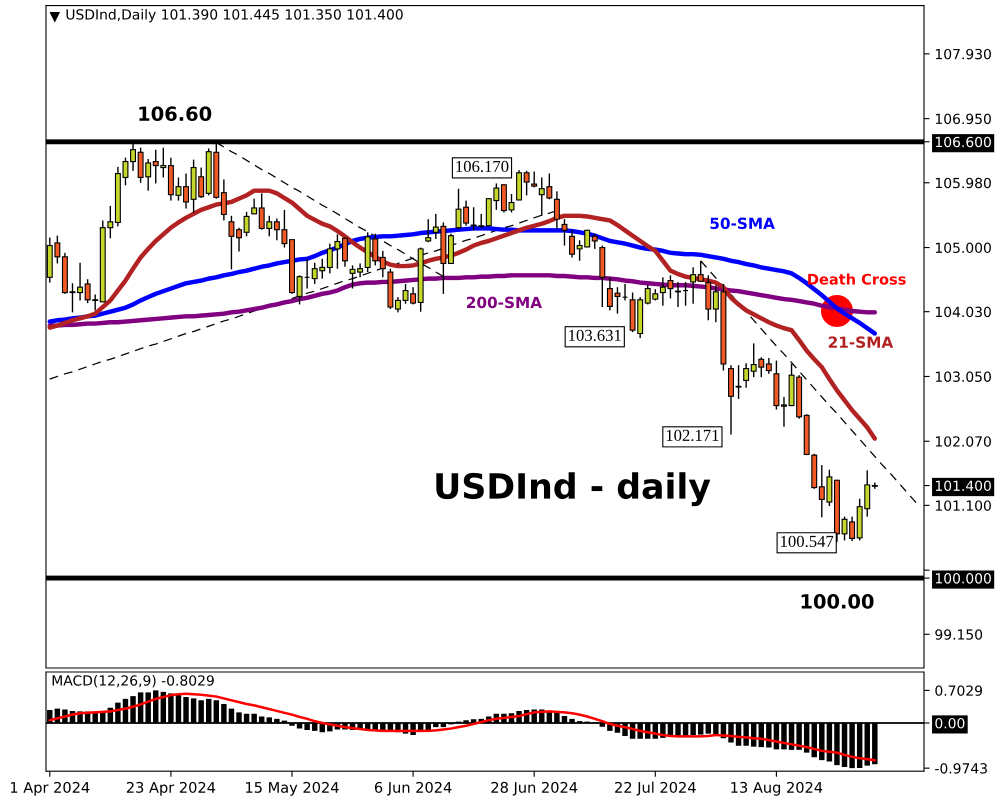 The image size is (1000, 800). What do you see at coordinates (861, 342) in the screenshot?
I see `series-label: 21-SMA` at bounding box center [861, 342].